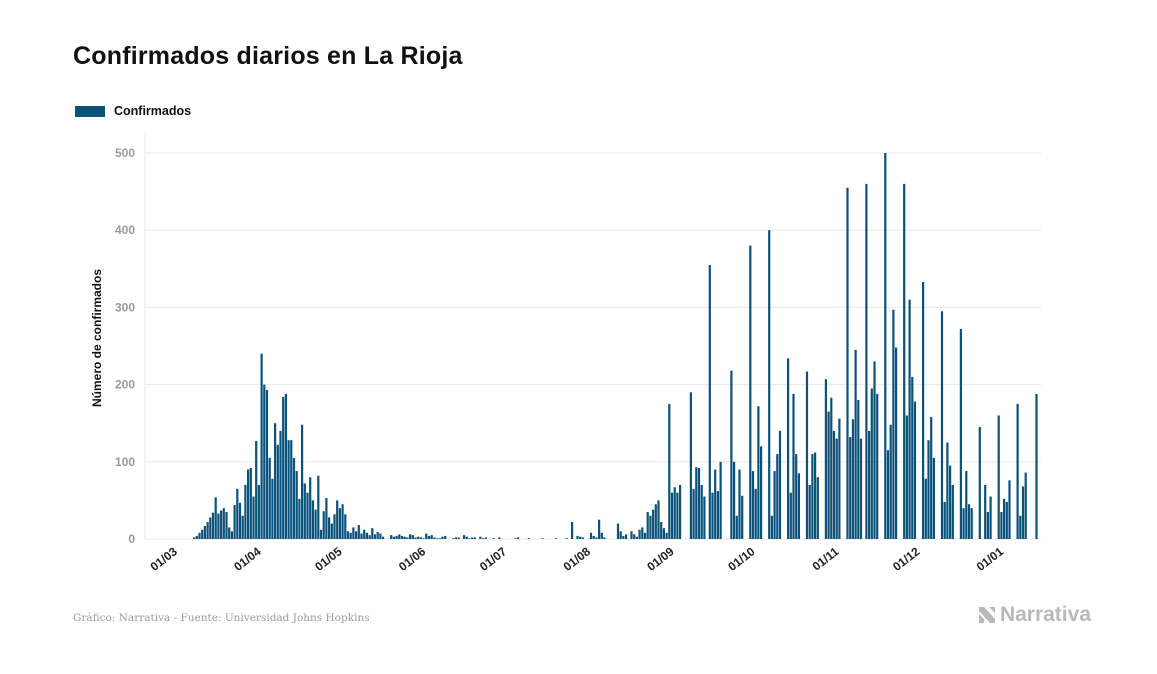  What do you see at coordinates (328, 559) in the screenshot?
I see `x-tick-label: 01/05` at bounding box center [328, 559].